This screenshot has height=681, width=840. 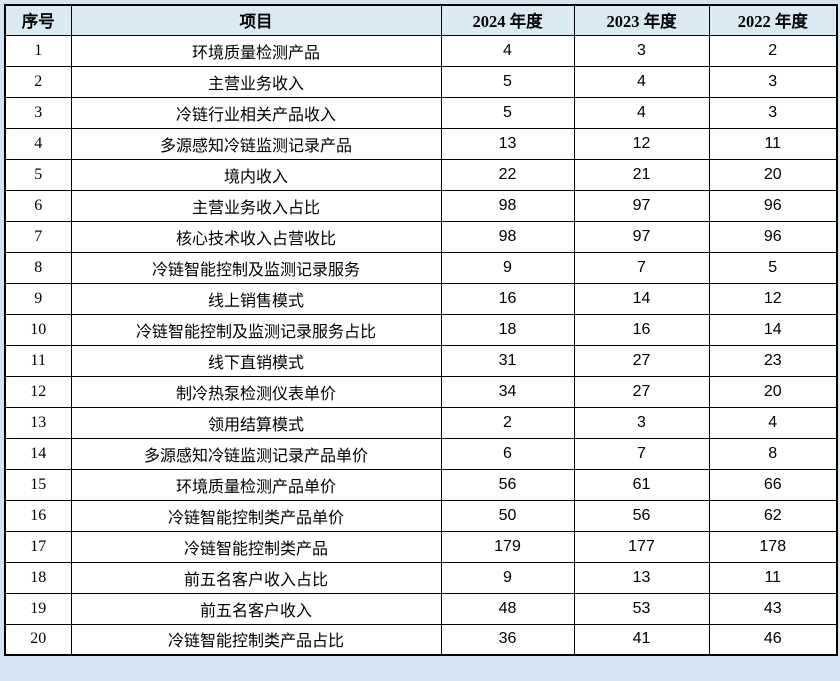 What do you see at coordinates (256, 205) in the screenshot?
I see `item-cell: 主营业务收入占比` at bounding box center [256, 205].